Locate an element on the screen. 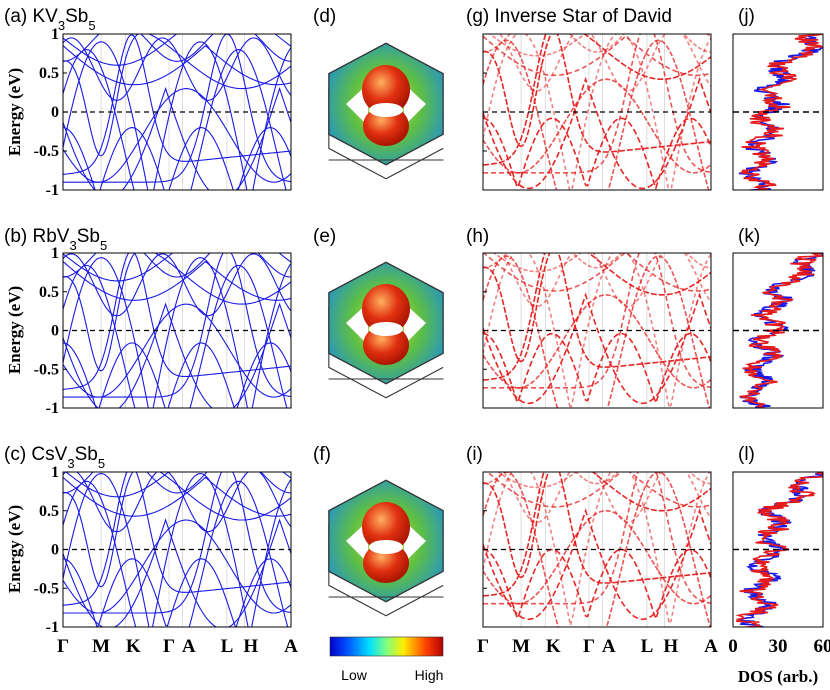  dos-x-tick-label: 60 is located at coordinates (822, 646).